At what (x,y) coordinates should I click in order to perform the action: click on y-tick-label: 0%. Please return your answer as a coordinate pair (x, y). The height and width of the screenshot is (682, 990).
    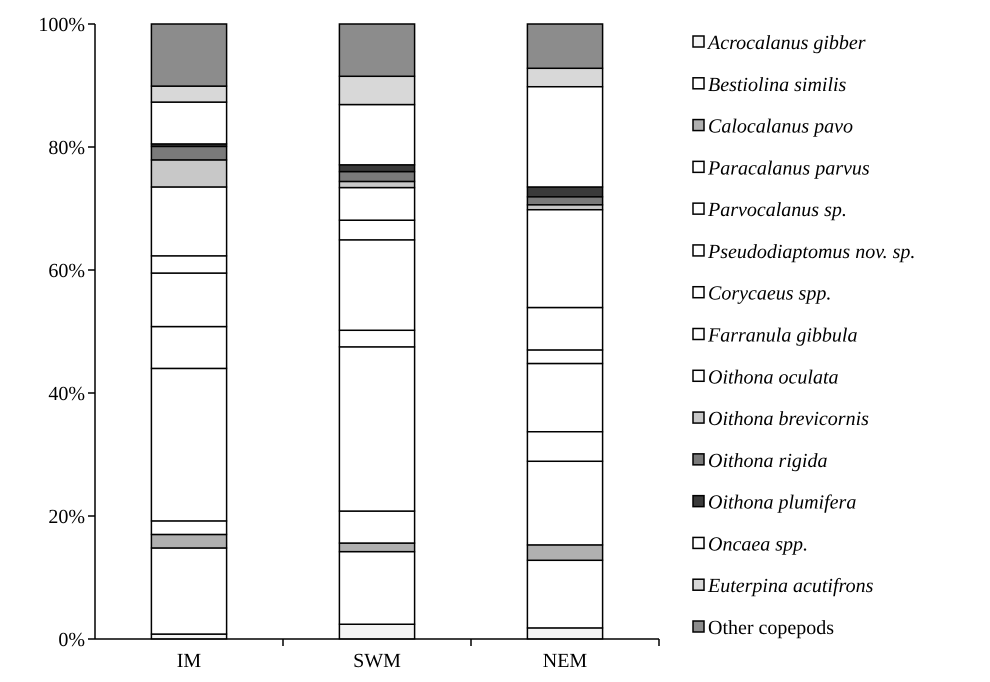
    Looking at the image, I should click on (71, 640).